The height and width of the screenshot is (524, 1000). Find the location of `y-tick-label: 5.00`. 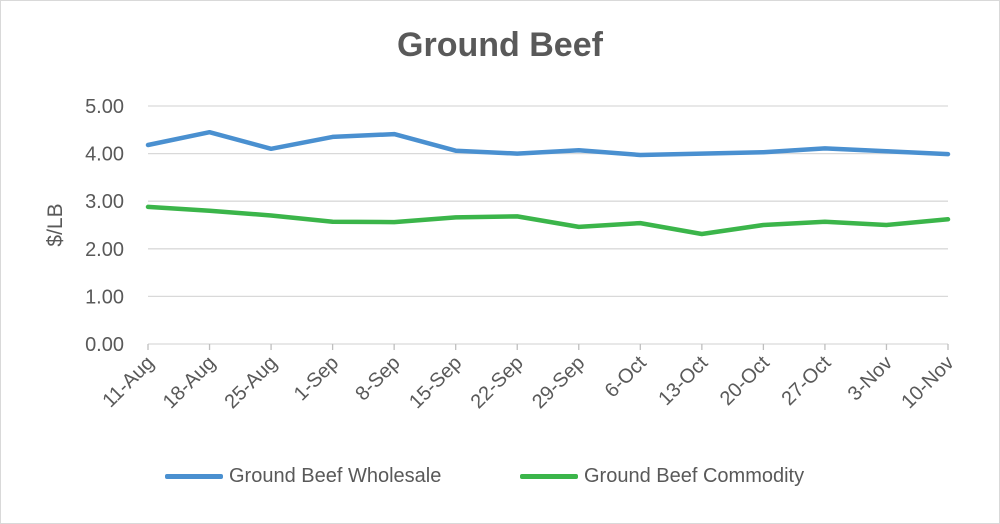

y-tick-label: 5.00 is located at coordinates (104, 107).